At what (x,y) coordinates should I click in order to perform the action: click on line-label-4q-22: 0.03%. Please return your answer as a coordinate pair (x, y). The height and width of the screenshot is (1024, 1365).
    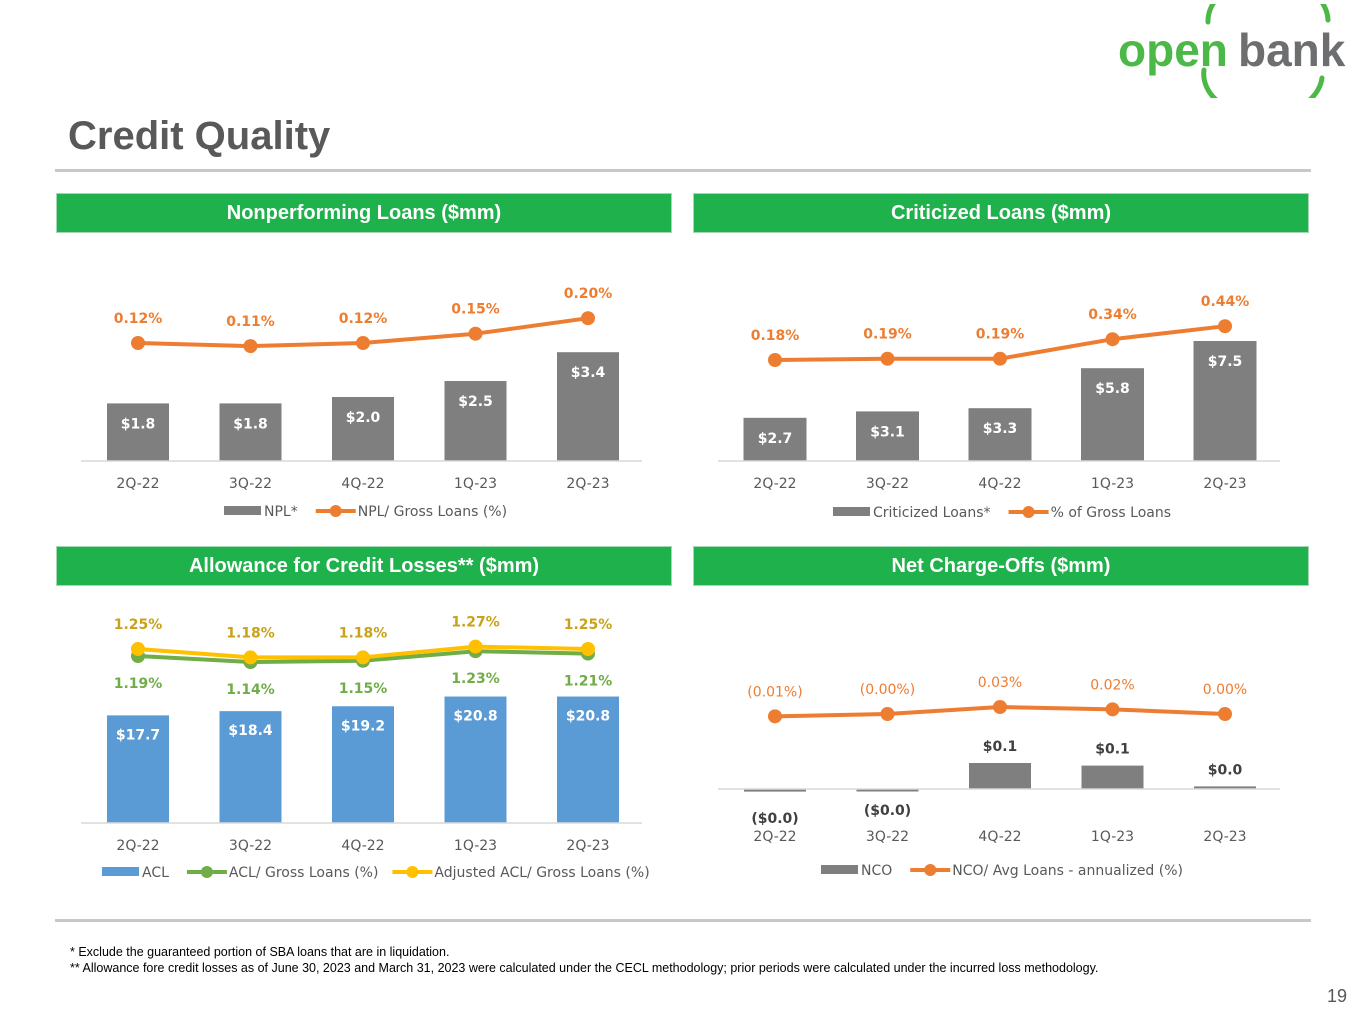
    Looking at the image, I should click on (1000, 683).